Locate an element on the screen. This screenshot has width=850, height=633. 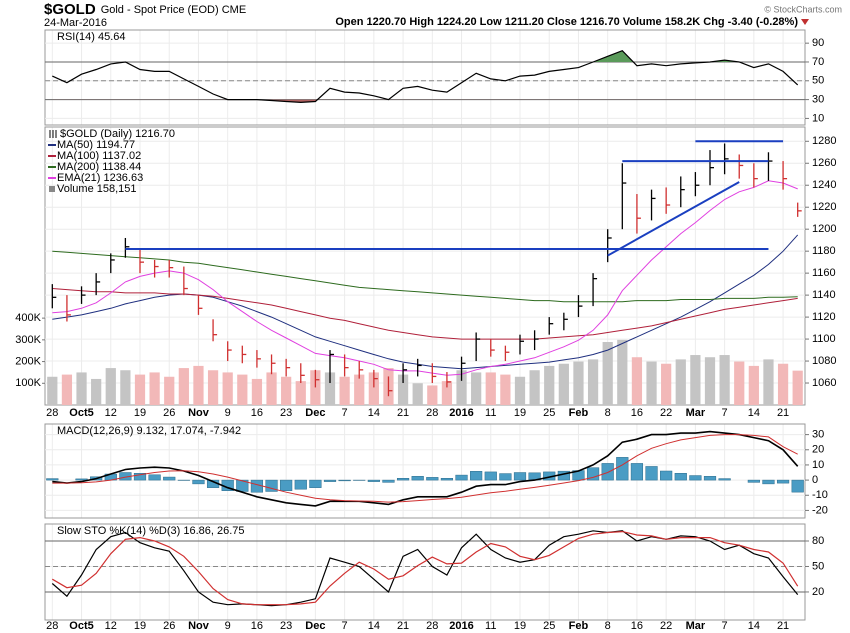
panel-title: MACD(12,26,9) 9.132, 17.074, -7.942 is located at coordinates (149, 431).